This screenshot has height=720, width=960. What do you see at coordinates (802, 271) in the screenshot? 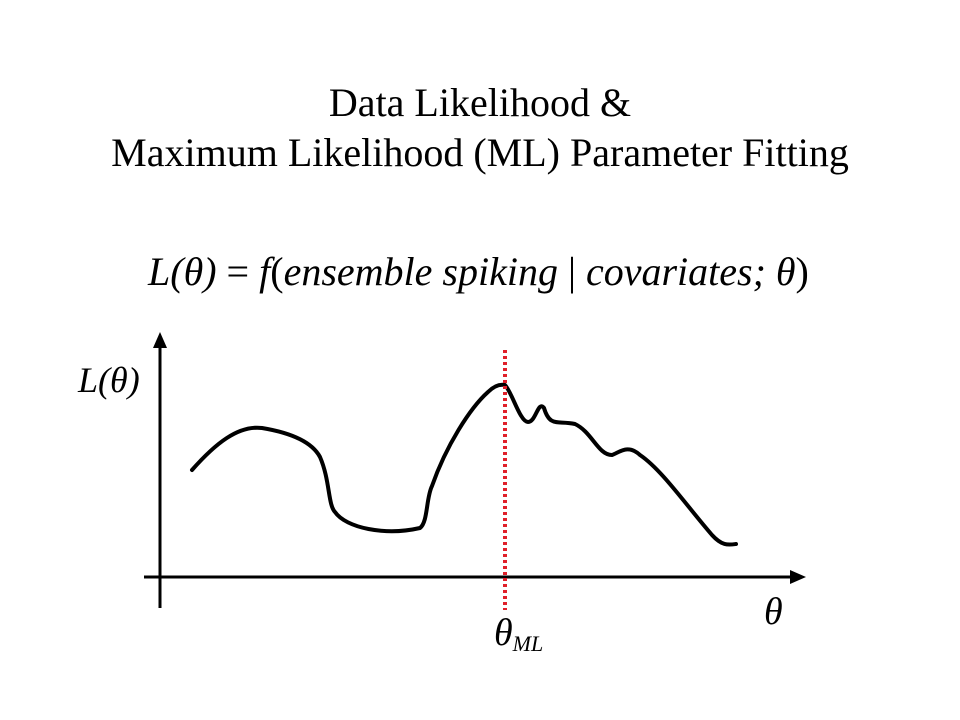
I see `equation-close-paren: )` at bounding box center [802, 271].